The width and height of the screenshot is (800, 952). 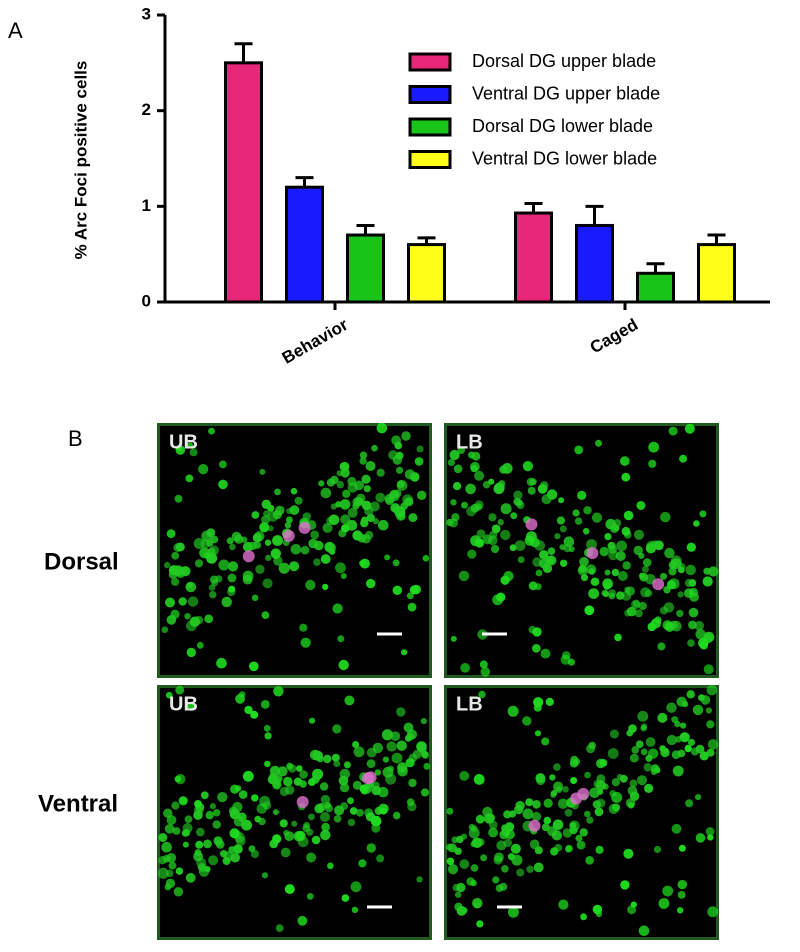 I want to click on bar, so click(x=365, y=268).